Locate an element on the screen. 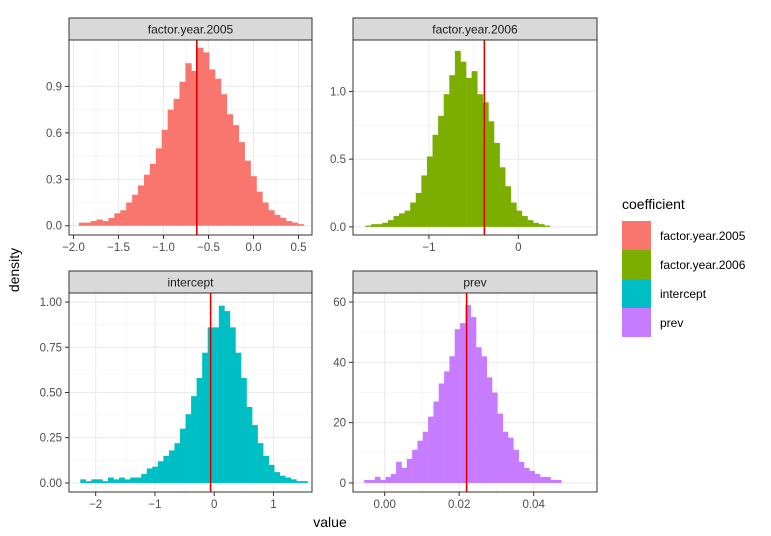 This screenshot has height=536, width=771. y-tick-label: 0.3 is located at coordinates (54, 180).